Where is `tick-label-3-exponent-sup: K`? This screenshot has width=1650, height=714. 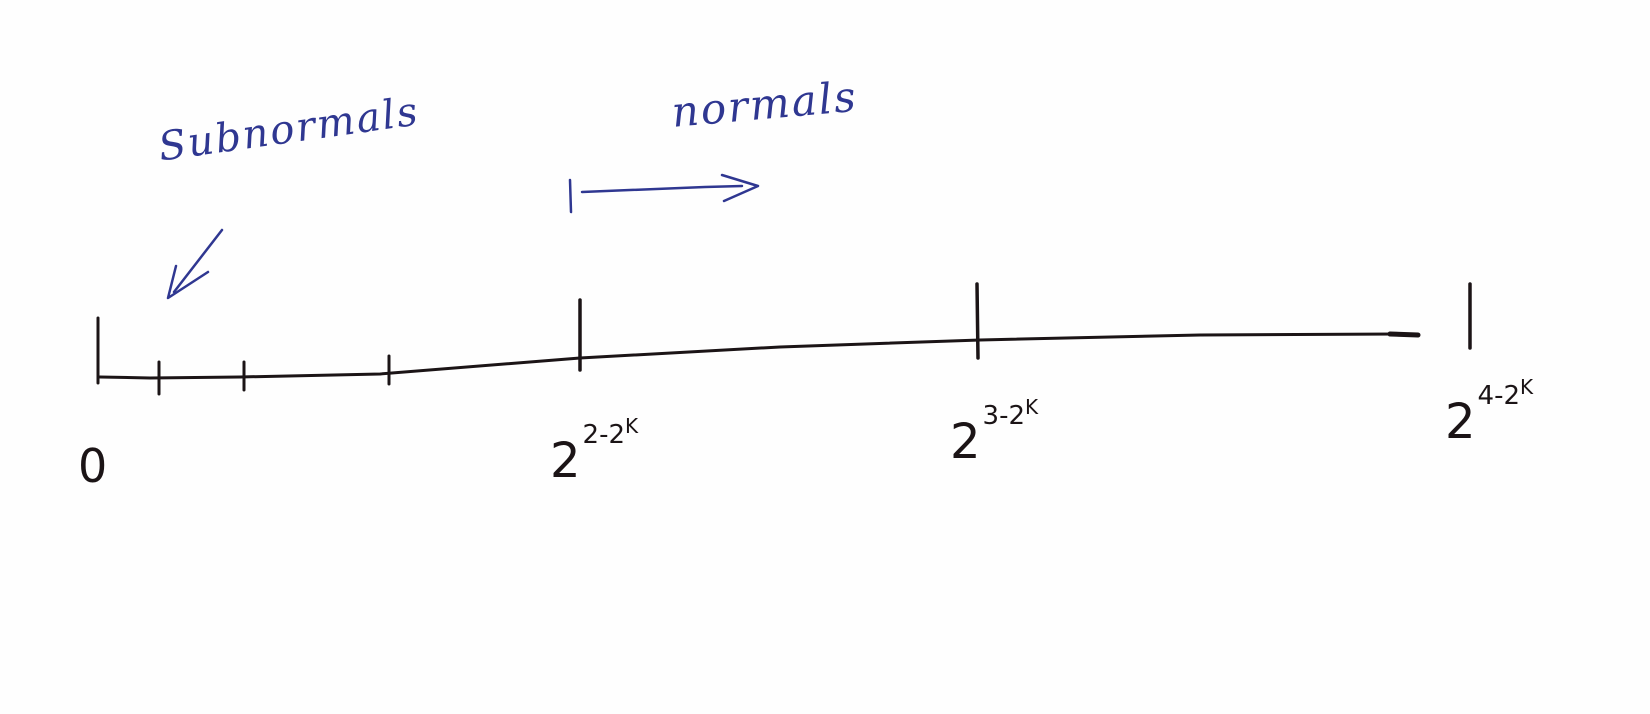
tick-label-3-exponent-sup: K is located at coordinates (1527, 387).